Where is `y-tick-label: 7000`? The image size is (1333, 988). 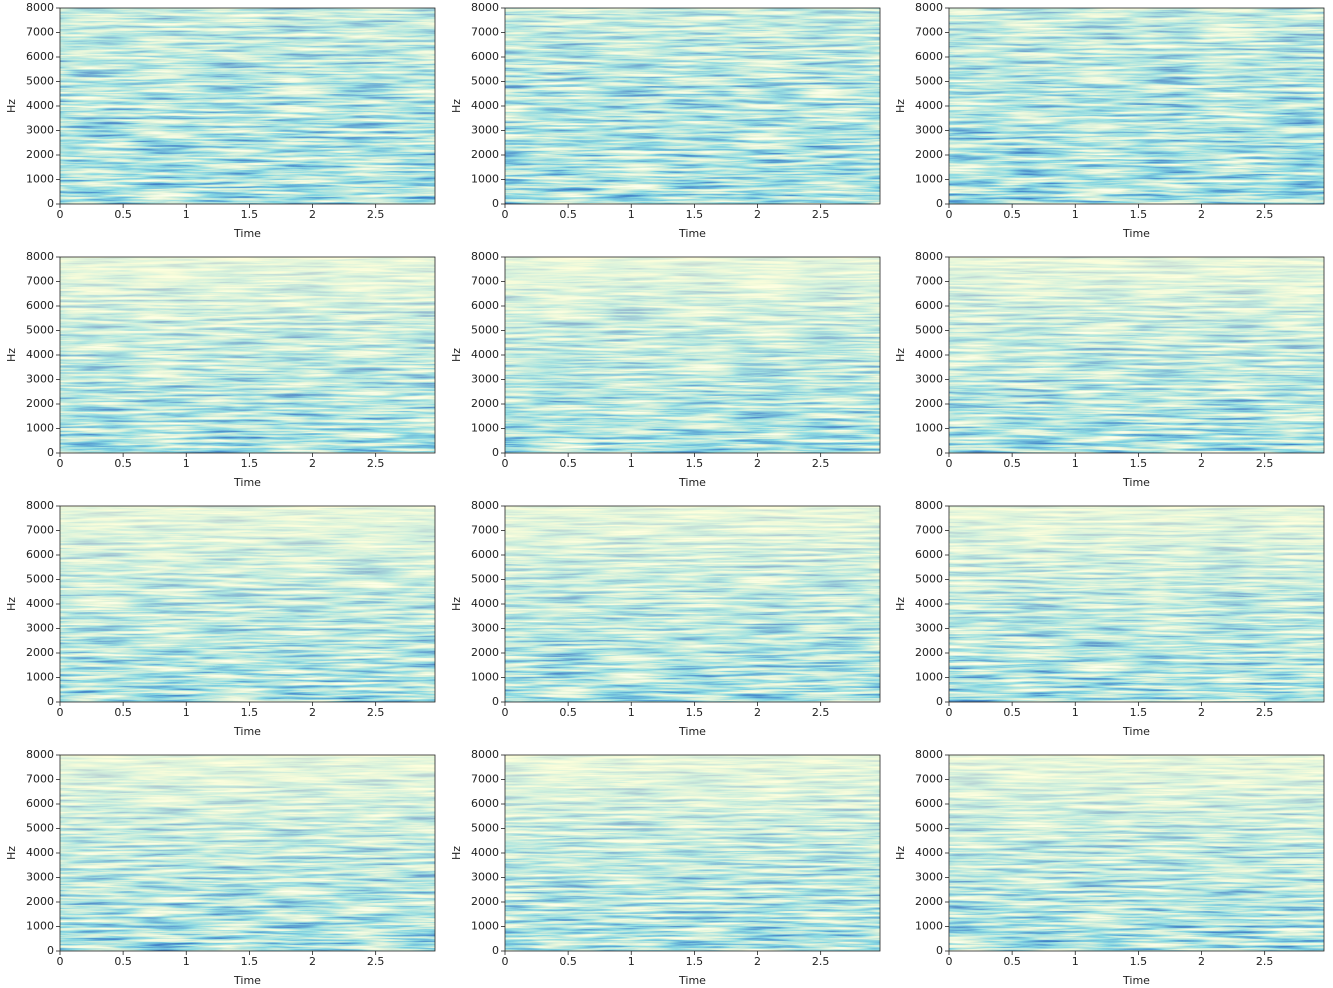
y-tick-label: 7000 is located at coordinates (485, 530).